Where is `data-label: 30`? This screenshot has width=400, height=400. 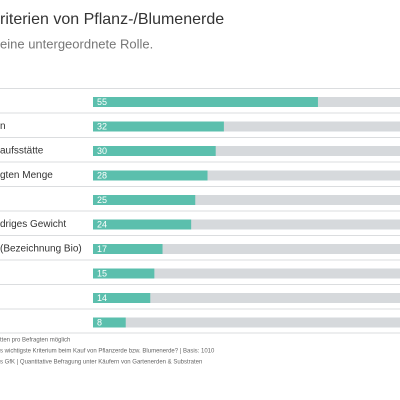
data-label: 30 is located at coordinates (102, 151).